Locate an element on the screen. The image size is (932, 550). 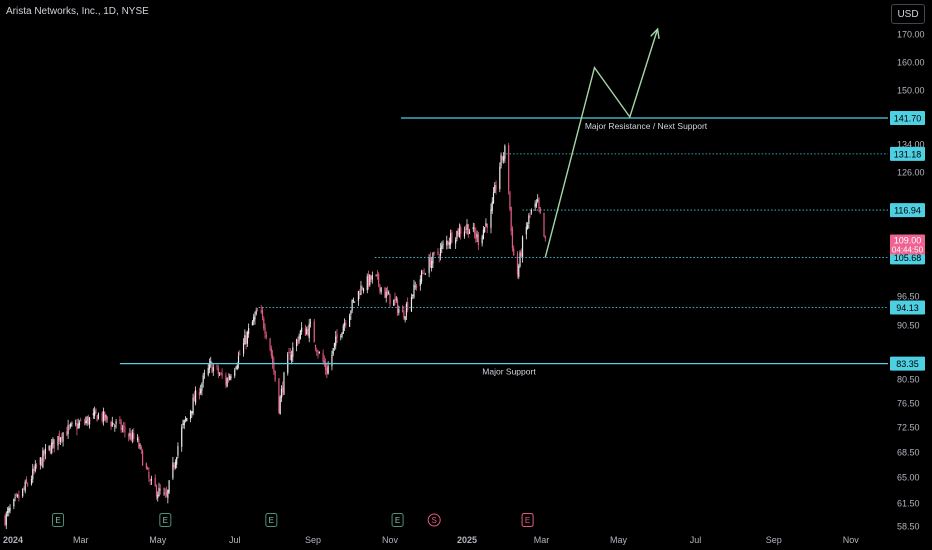
projection-path is located at coordinates (601, 143).